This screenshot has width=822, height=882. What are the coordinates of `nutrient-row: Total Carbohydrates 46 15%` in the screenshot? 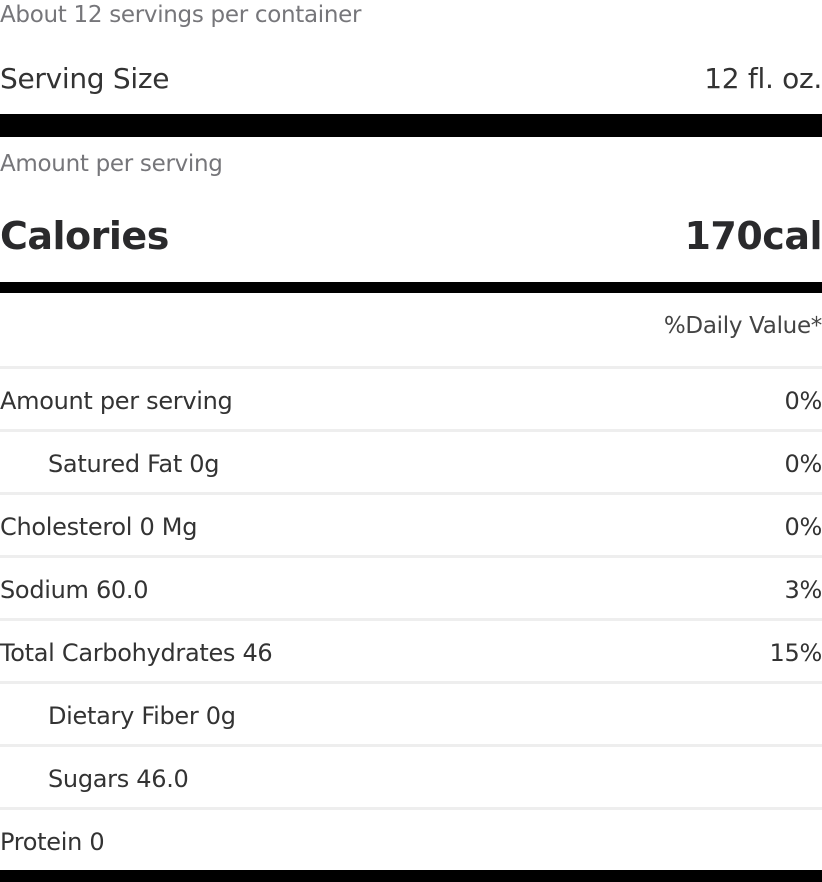 It's located at (411, 653).